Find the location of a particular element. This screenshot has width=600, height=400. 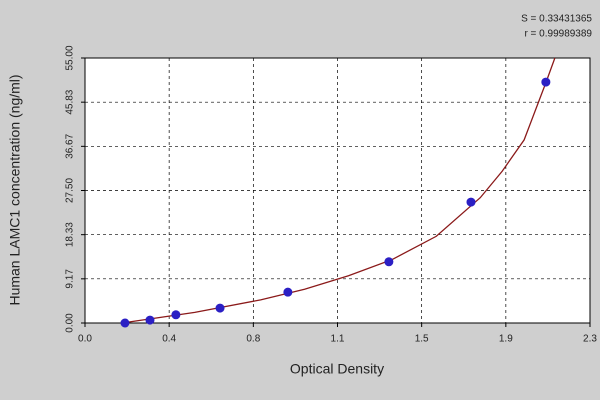

x-axis-label: Optical Density is located at coordinates (337, 369).